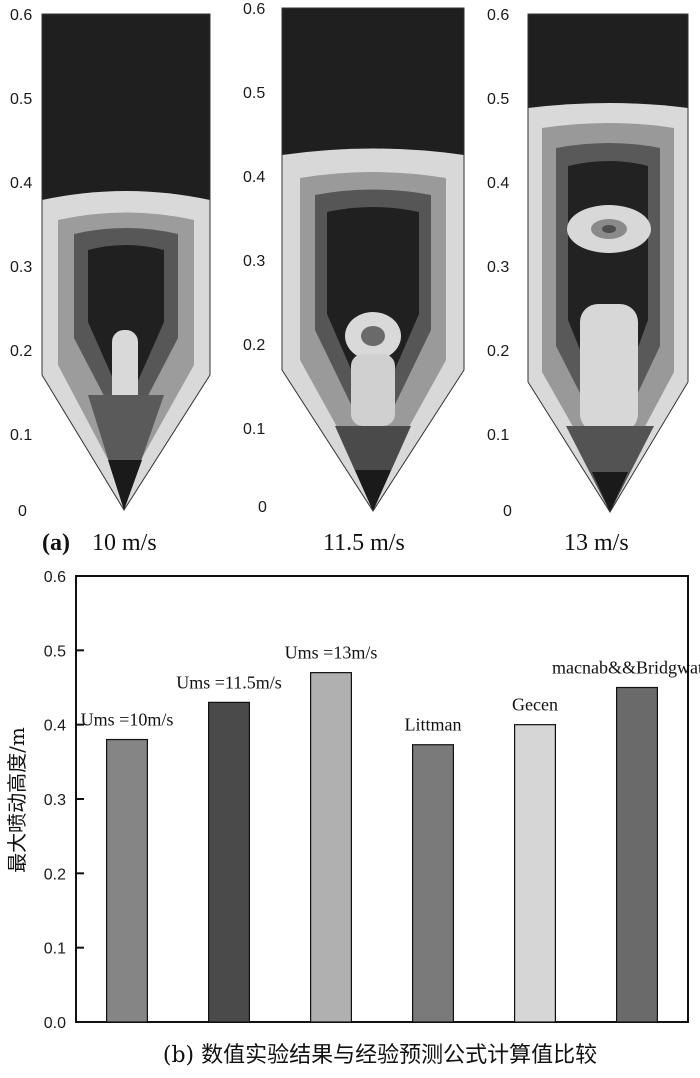  I want to click on bar-label: Littman, so click(433, 725).